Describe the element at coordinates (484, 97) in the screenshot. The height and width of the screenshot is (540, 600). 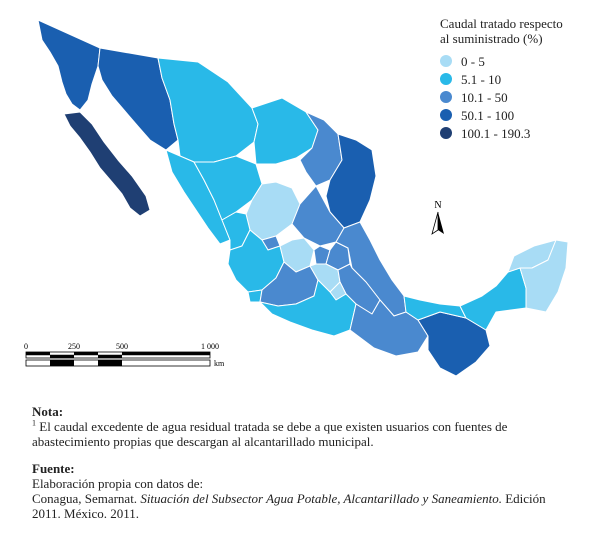
I see `legend-label: 10.1 - 50` at that location.